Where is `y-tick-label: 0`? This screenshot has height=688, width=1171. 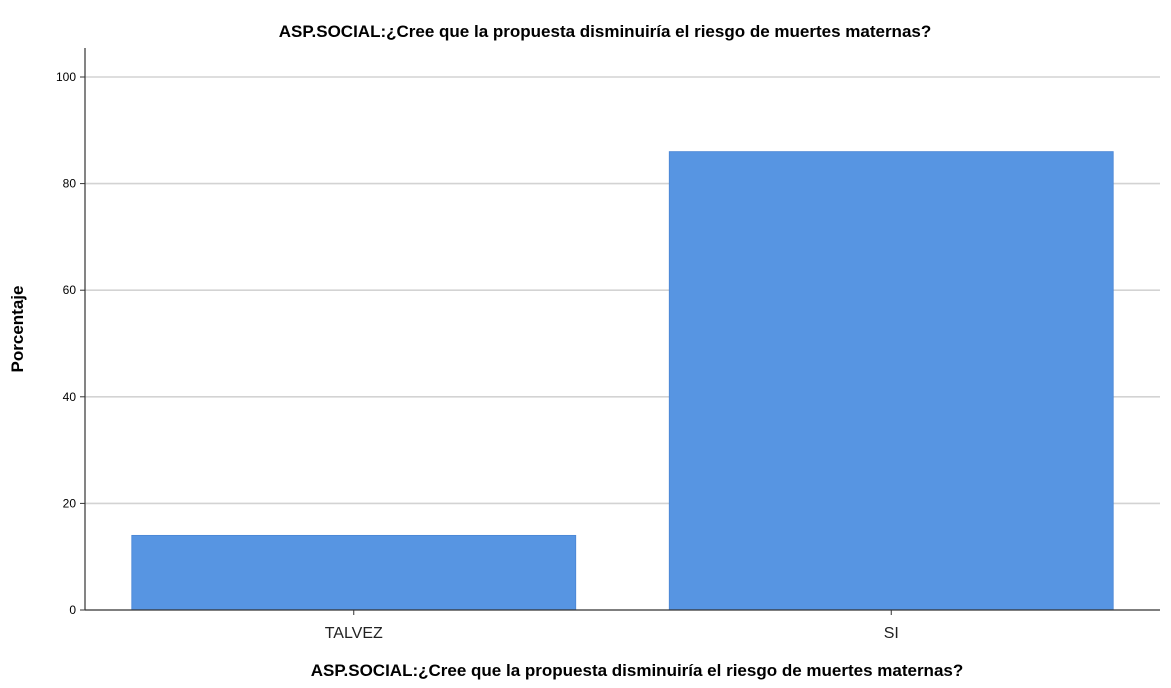
y-tick-label: 0 is located at coordinates (72, 610).